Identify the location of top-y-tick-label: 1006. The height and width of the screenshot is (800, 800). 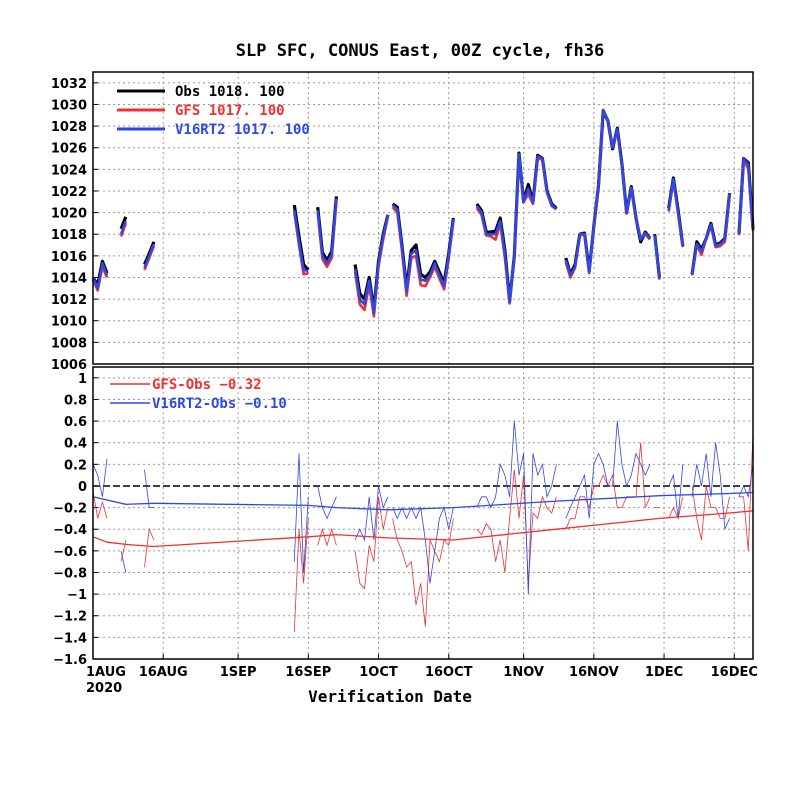
(69, 365).